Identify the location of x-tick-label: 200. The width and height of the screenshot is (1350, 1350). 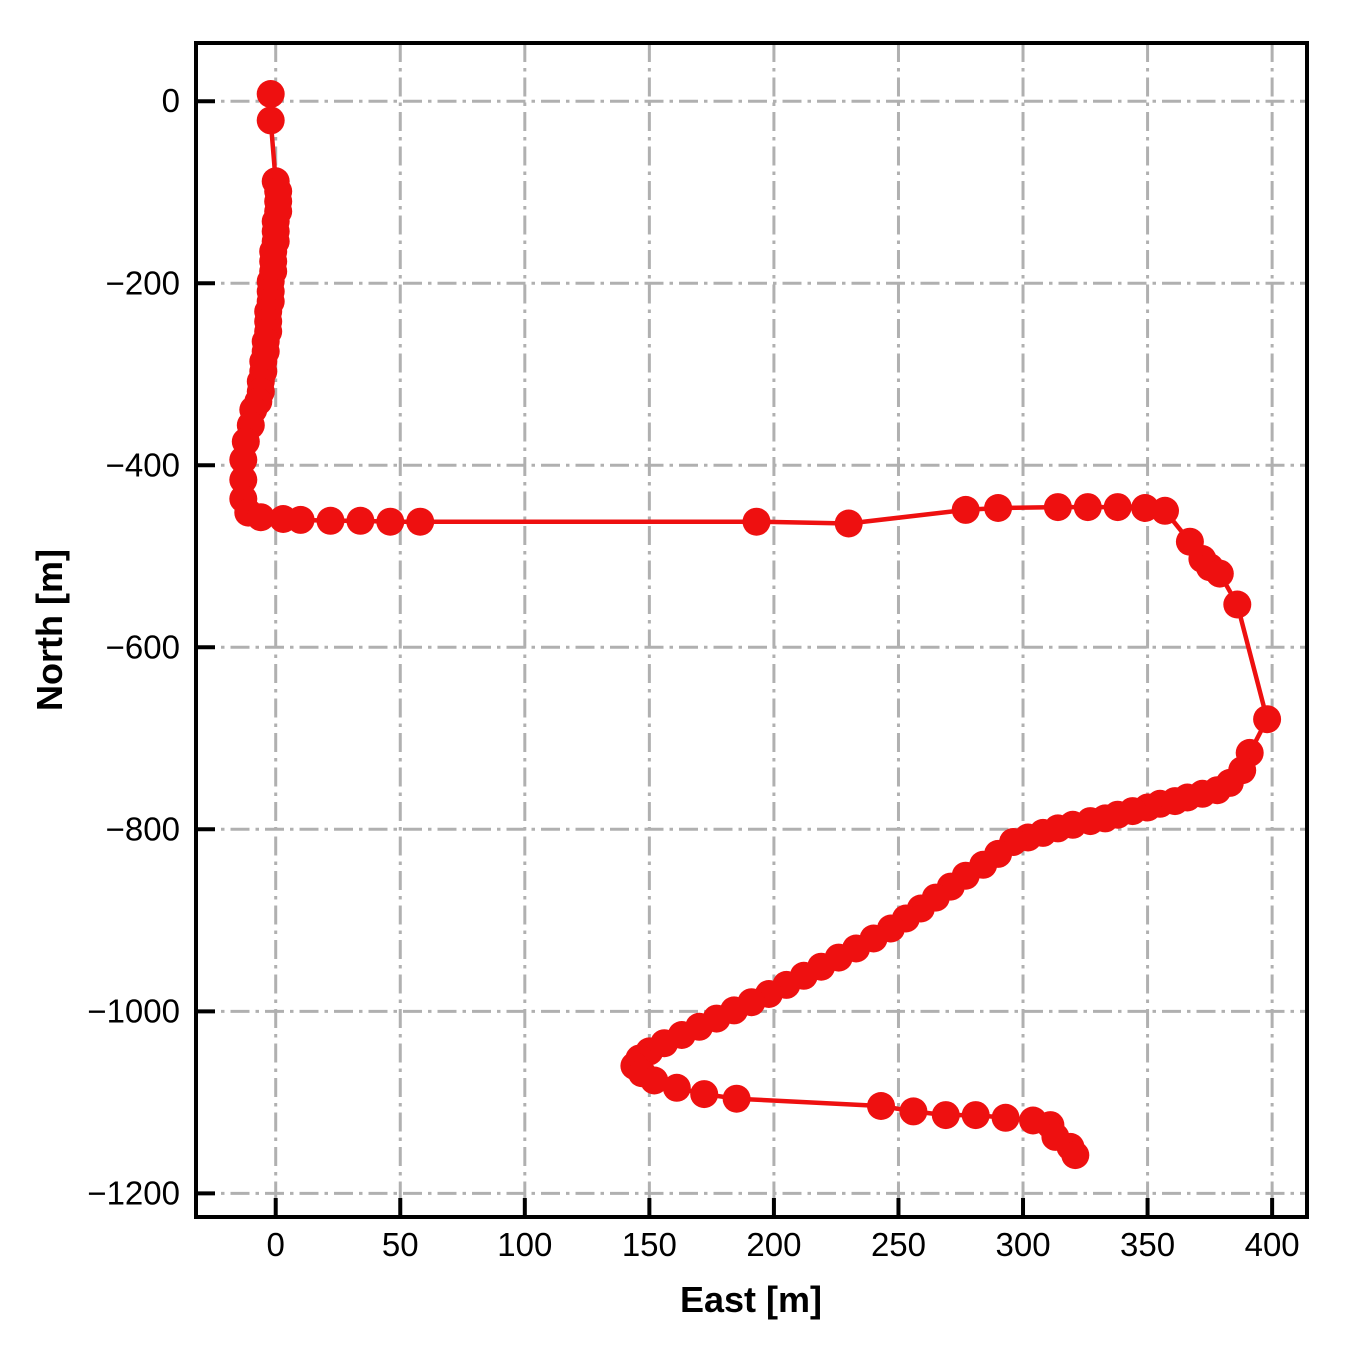
(773, 1244).